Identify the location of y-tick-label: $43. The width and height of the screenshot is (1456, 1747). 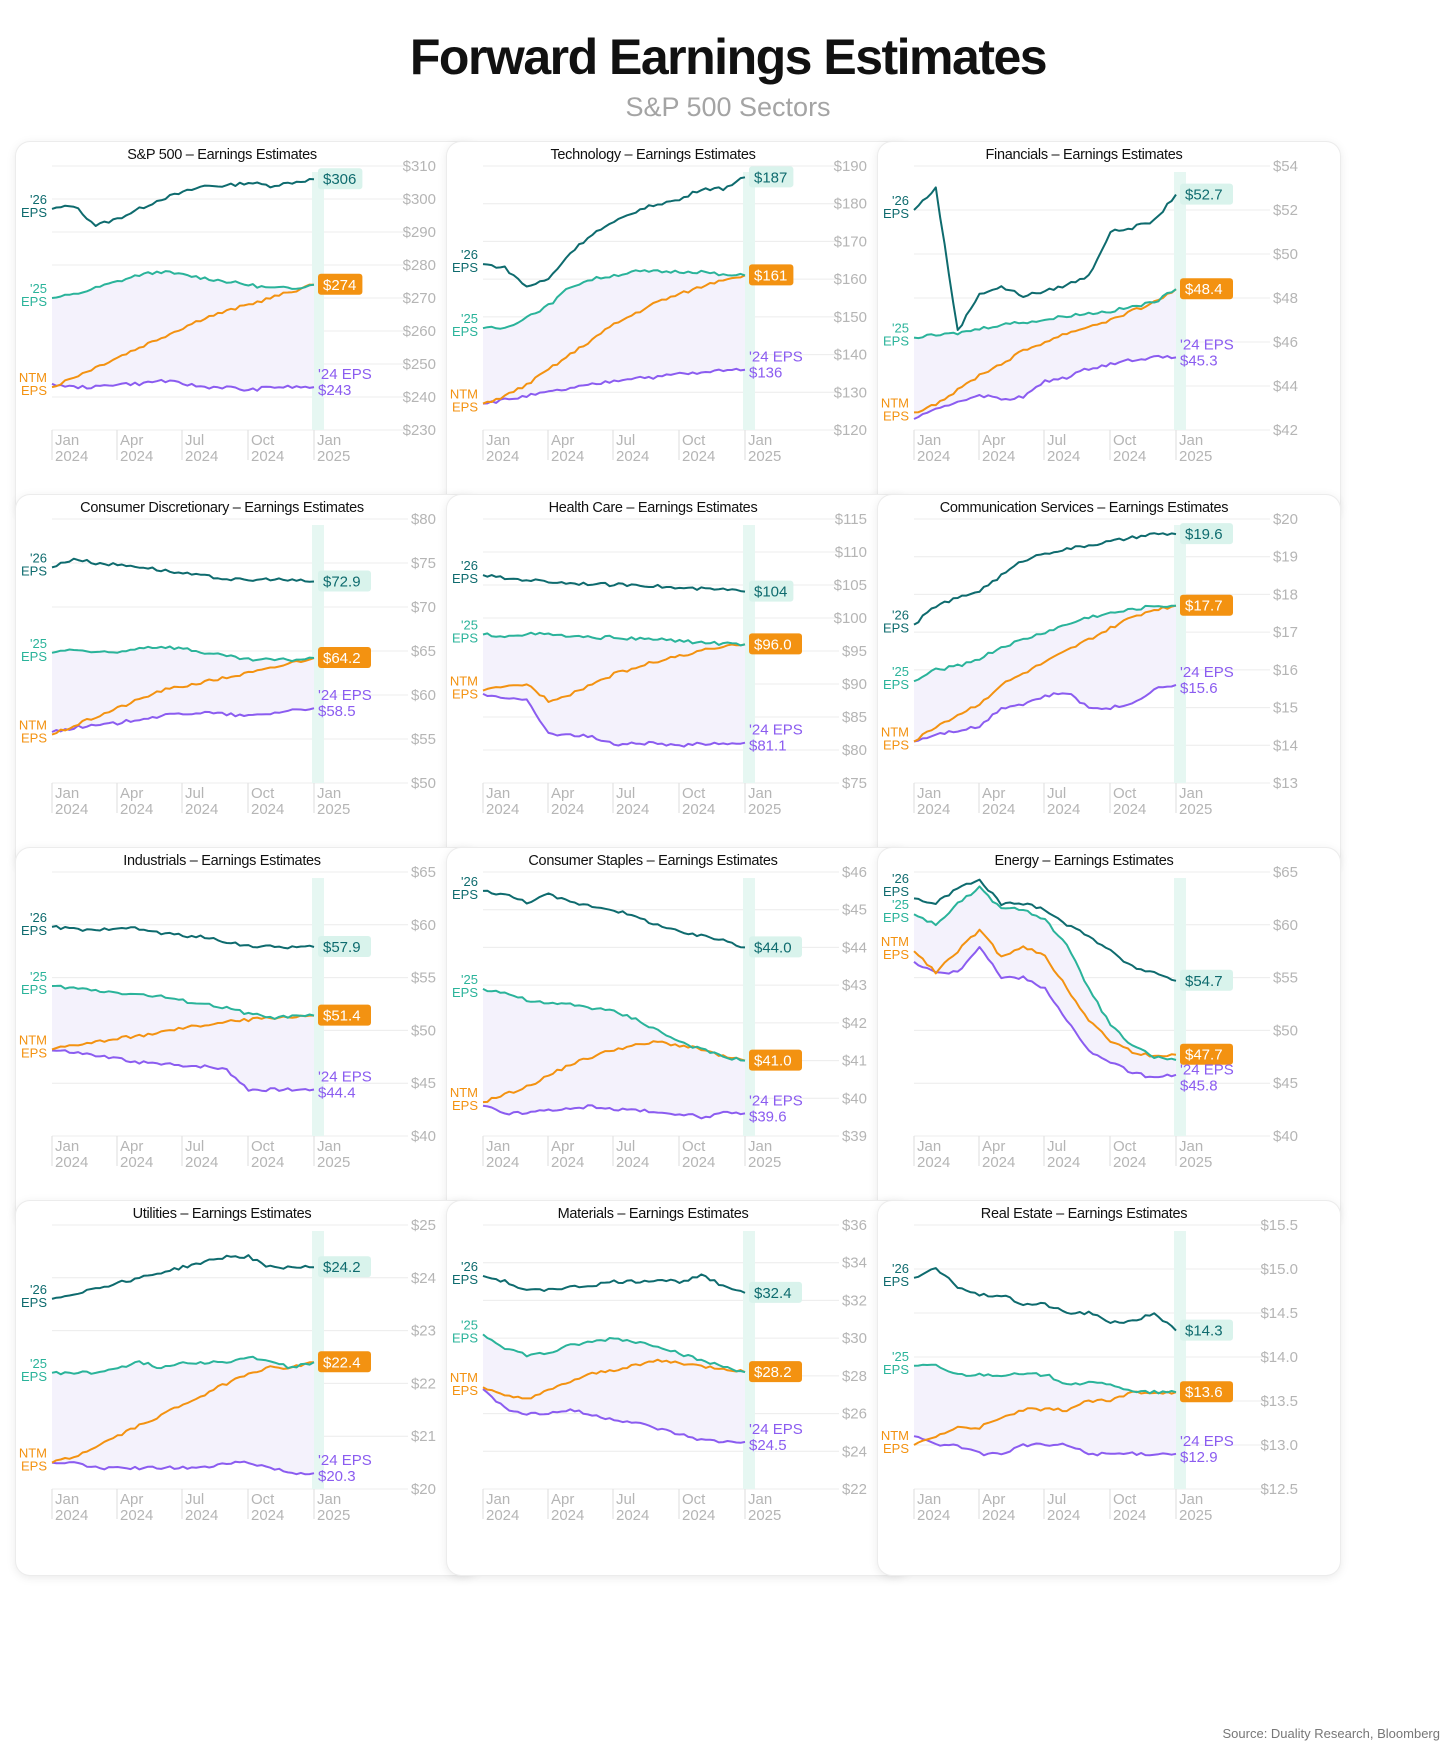
(854, 985).